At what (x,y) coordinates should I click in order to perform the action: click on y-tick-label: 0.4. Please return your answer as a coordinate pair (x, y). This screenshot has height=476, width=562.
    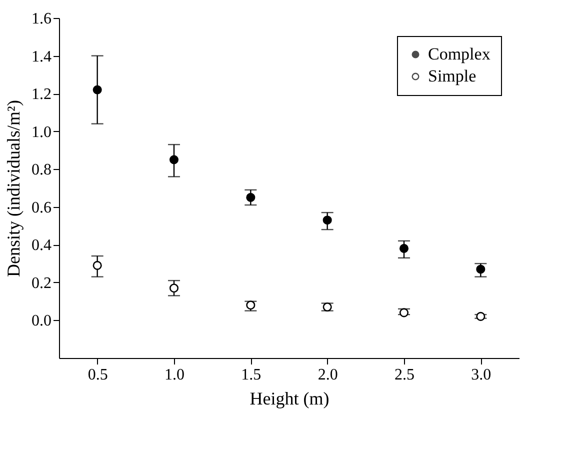
    Looking at the image, I should click on (42, 245).